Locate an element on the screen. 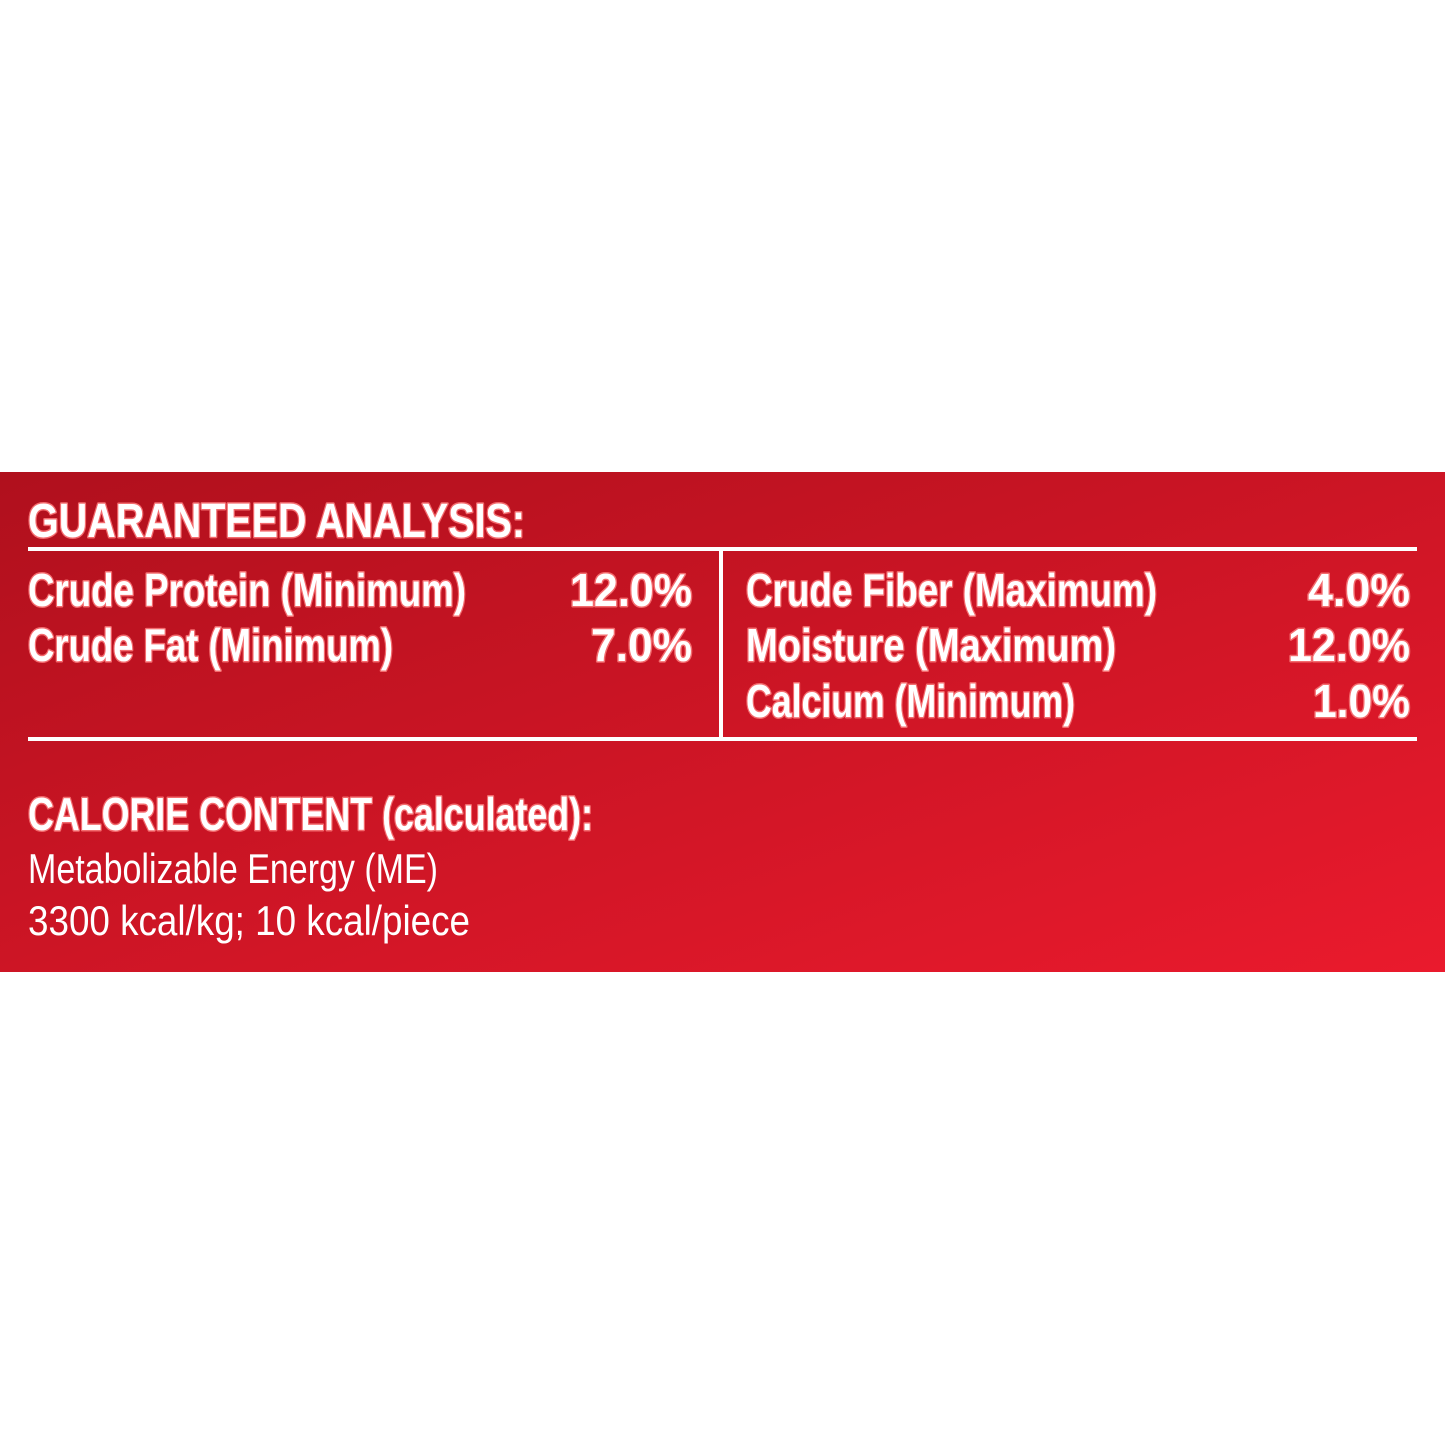 Image resolution: width=1445 pixels, height=1445 pixels. calorie-line: 3300 kcal/kg; 10 kcal/piece is located at coordinates (249, 920).